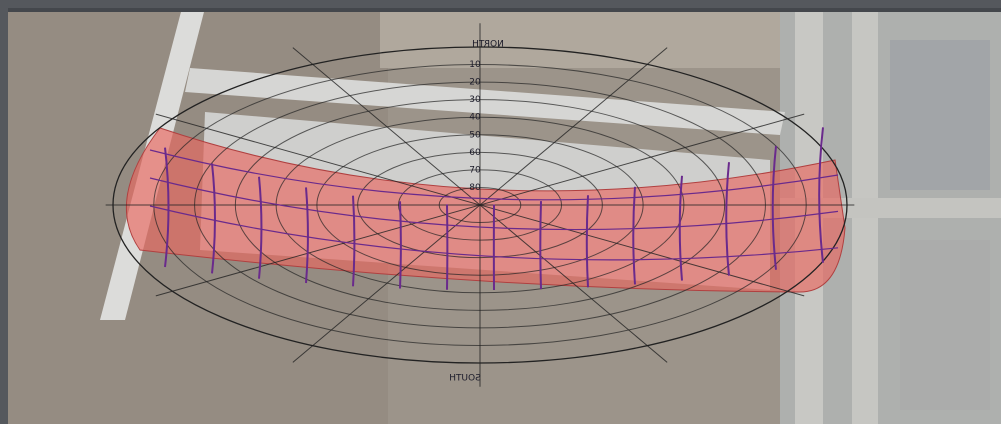  What do you see at coordinates (465, 379) in the screenshot?
I see `south-label: SOUTH` at bounding box center [465, 379].